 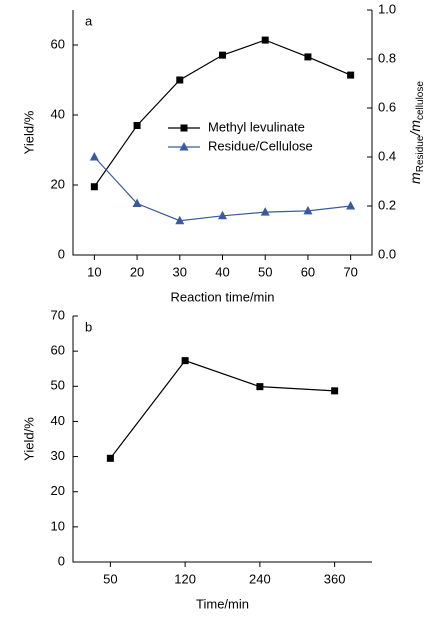 I want to click on y-tick-label: 50, so click(x=58, y=385).